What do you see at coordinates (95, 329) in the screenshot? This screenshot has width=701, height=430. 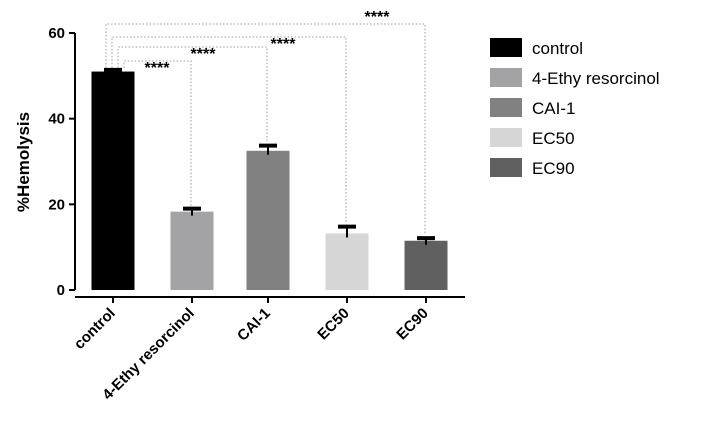 I see `x-tick-label-0: control` at bounding box center [95, 329].